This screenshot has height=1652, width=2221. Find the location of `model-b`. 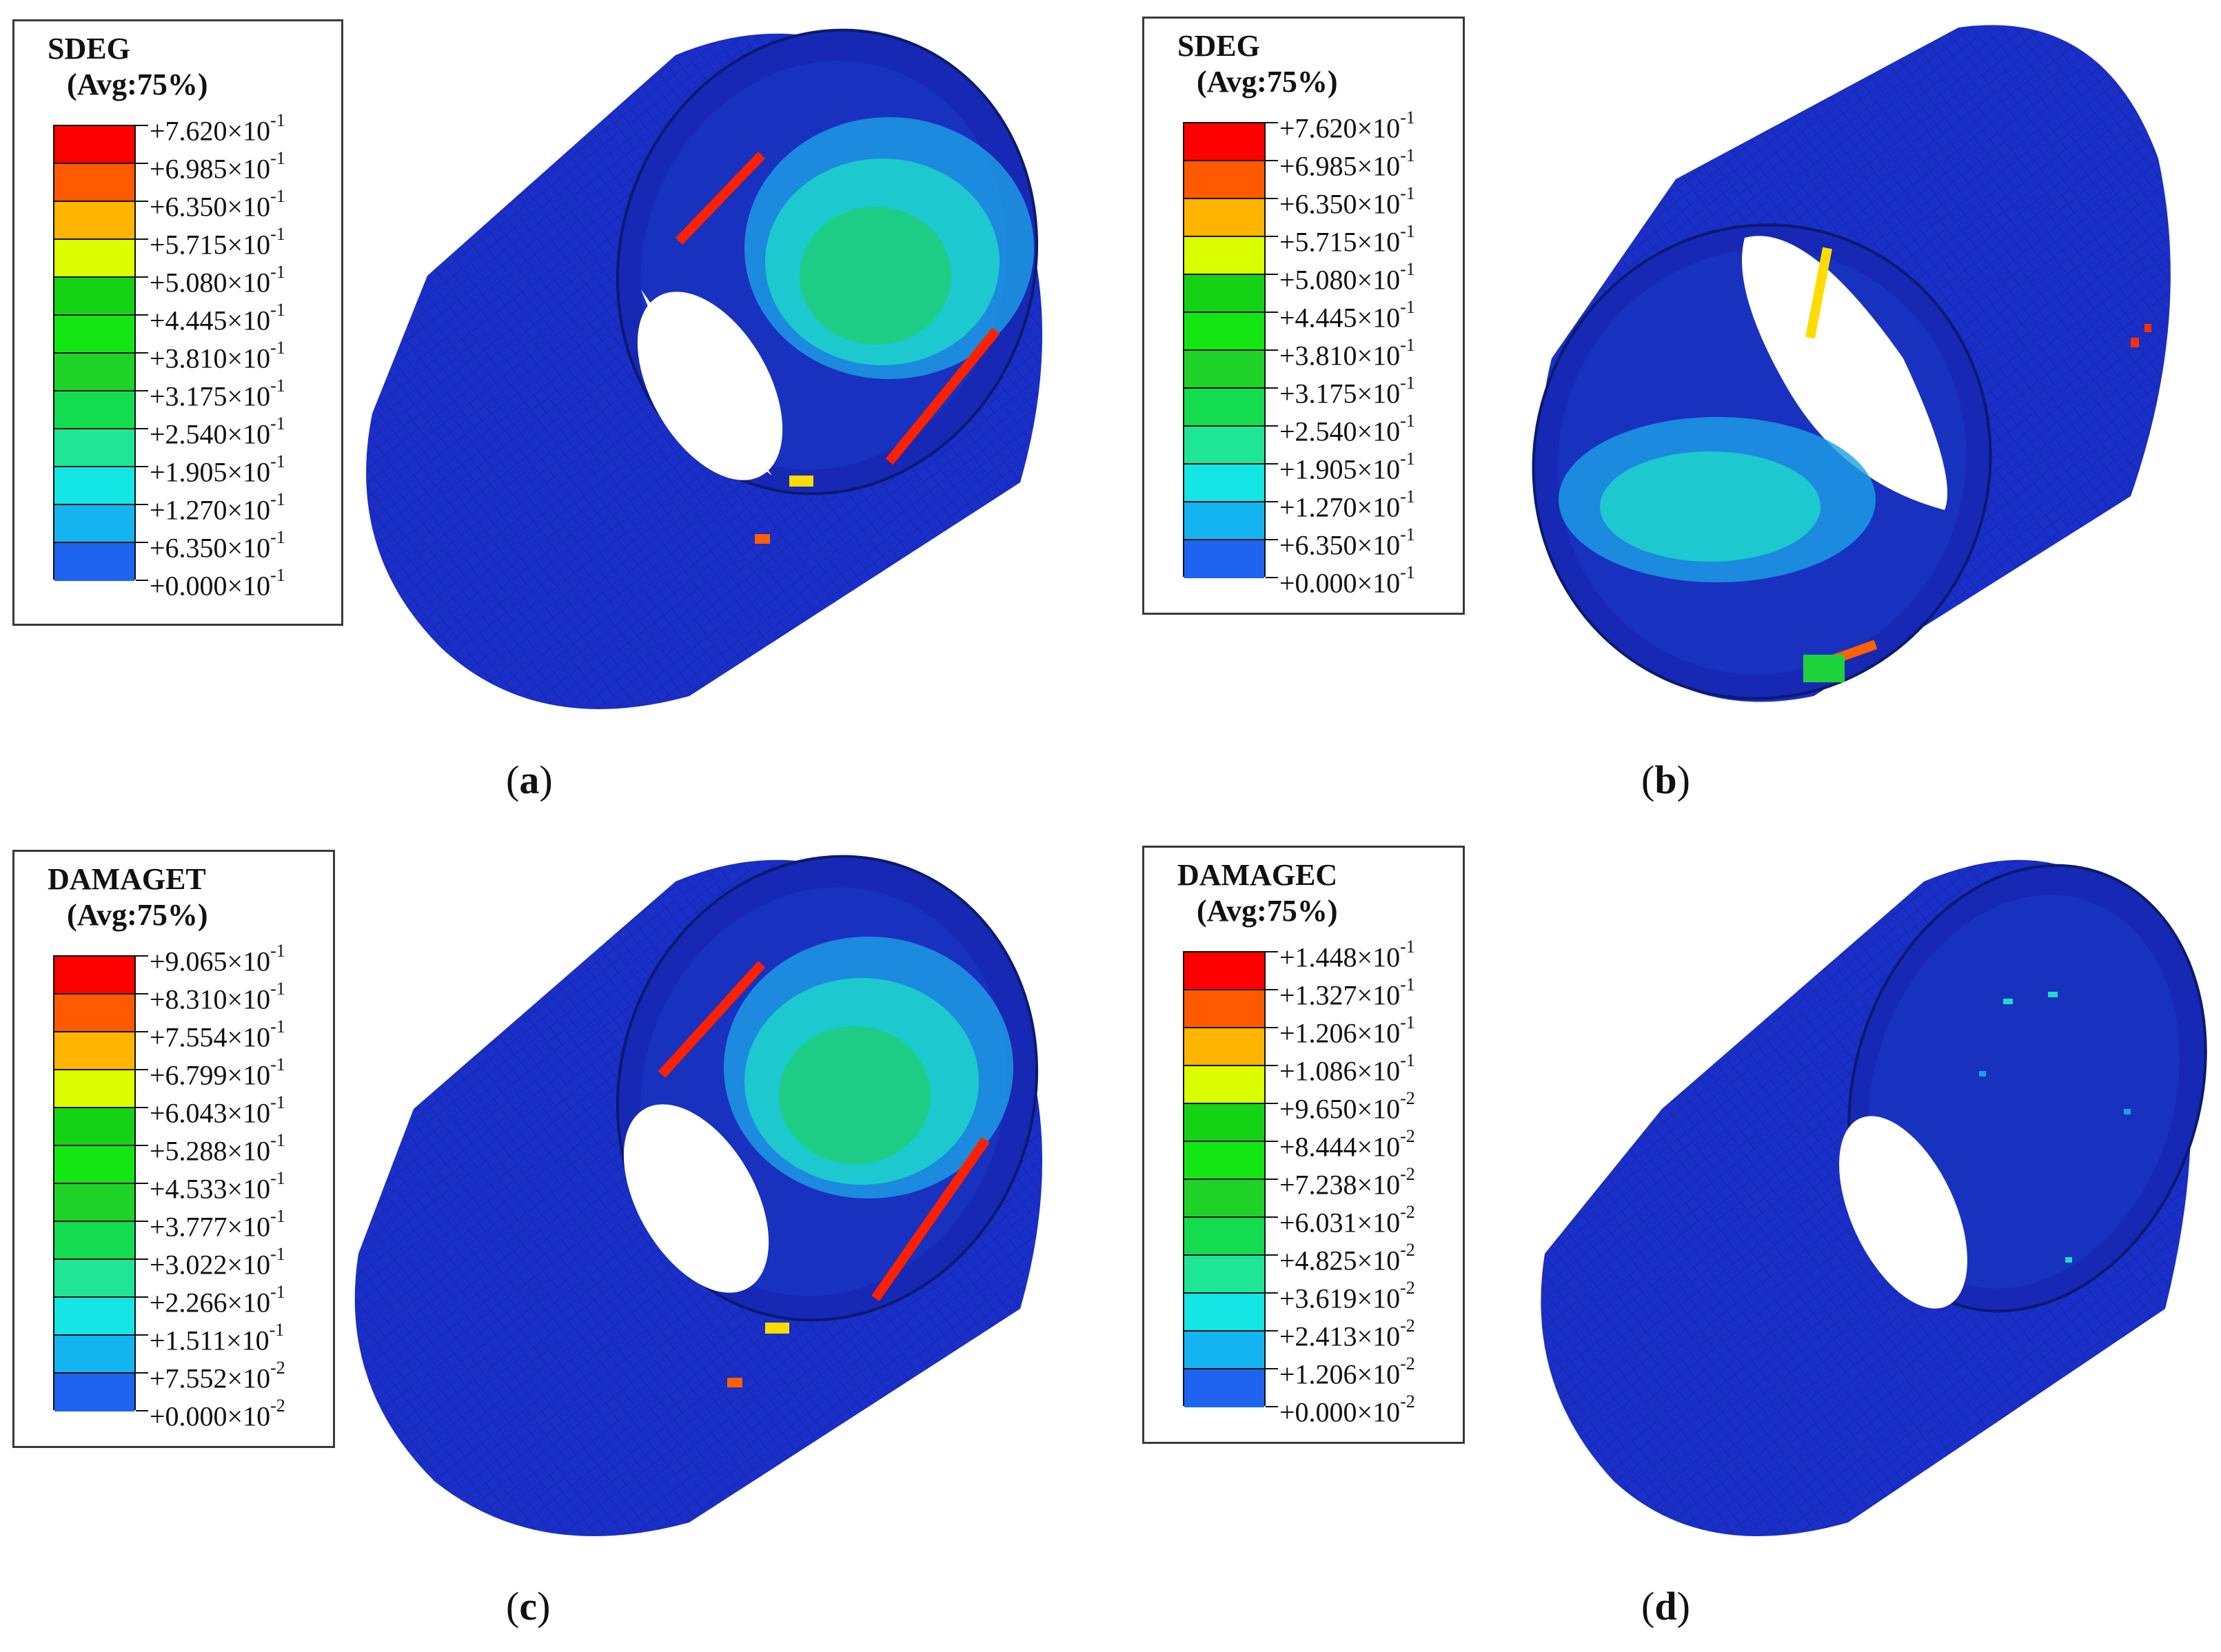

model-b is located at coordinates (1851, 364).